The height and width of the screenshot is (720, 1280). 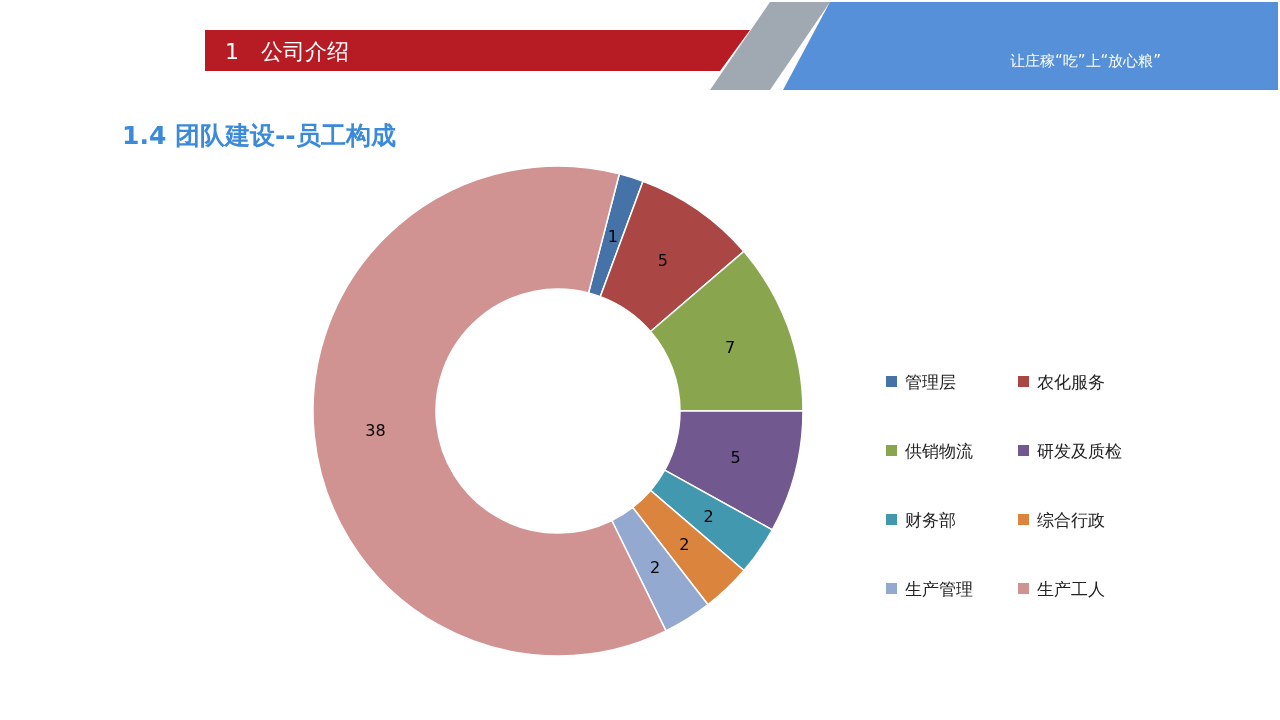 What do you see at coordinates (939, 451) in the screenshot?
I see `legend-label: 供销物流` at bounding box center [939, 451].